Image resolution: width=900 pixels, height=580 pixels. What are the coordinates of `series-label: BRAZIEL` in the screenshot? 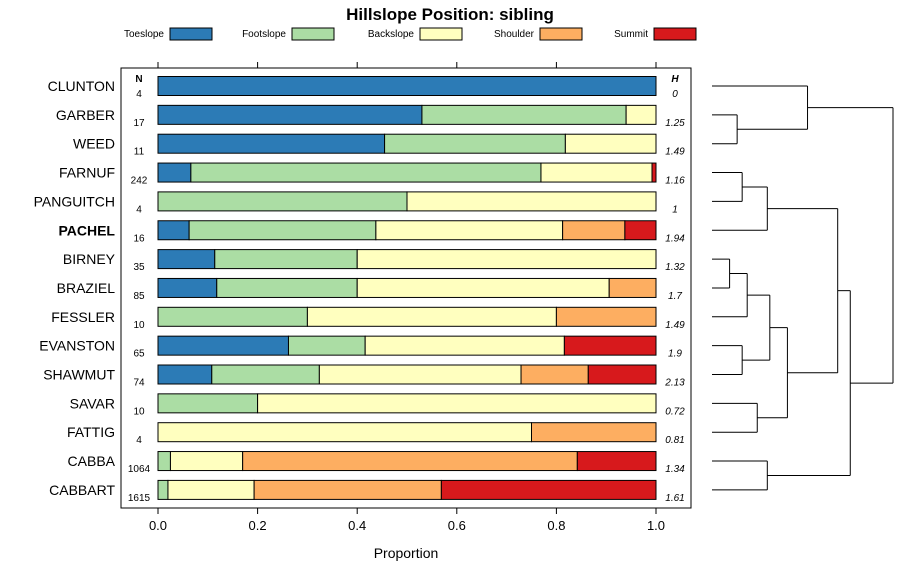 It's located at (86, 288).